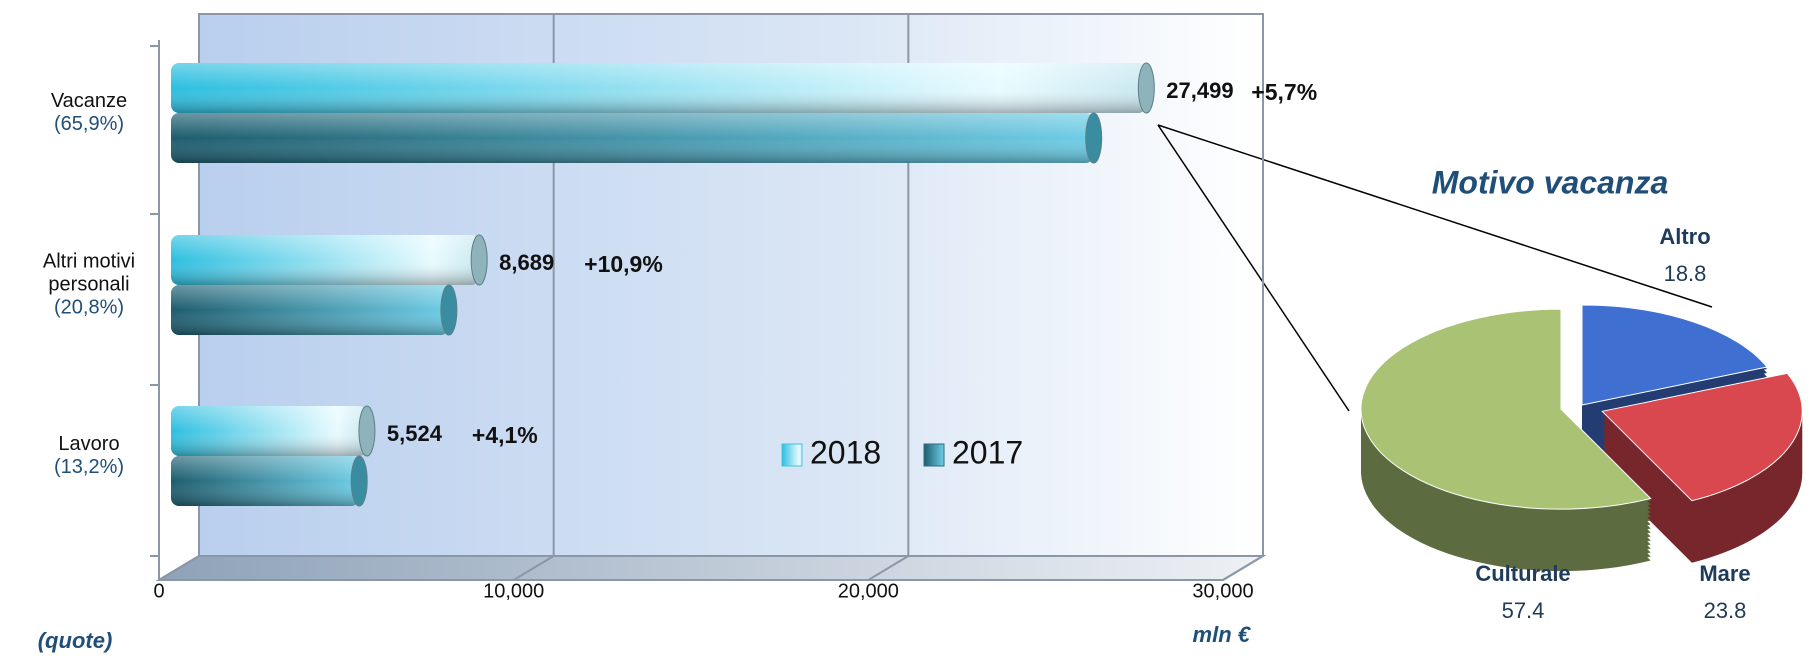 The width and height of the screenshot is (1816, 658). Describe the element at coordinates (1684, 236) in the screenshot. I see `pie-label: Altro` at that location.